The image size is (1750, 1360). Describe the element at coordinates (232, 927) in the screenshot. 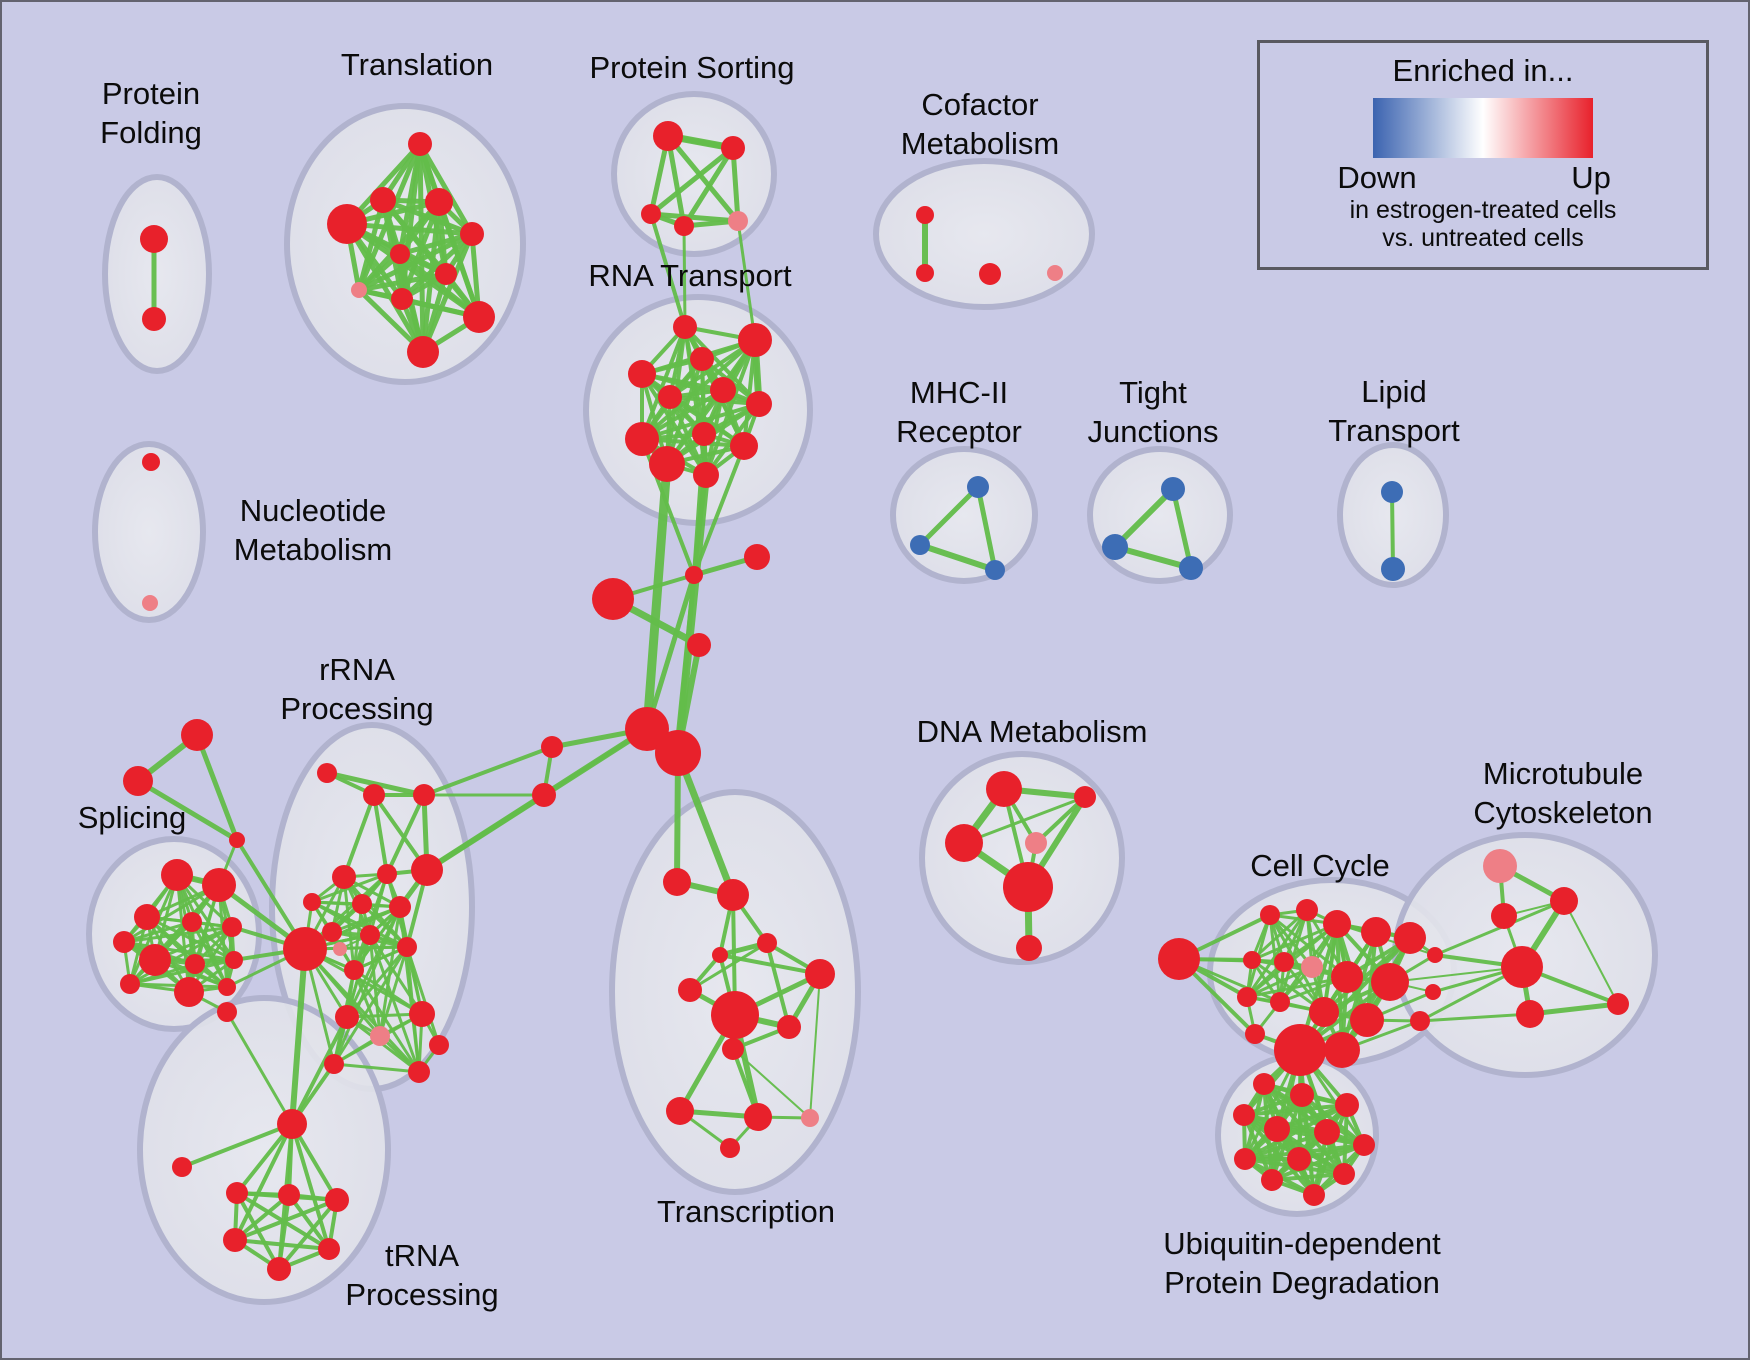

I see `node-sp5` at that location.